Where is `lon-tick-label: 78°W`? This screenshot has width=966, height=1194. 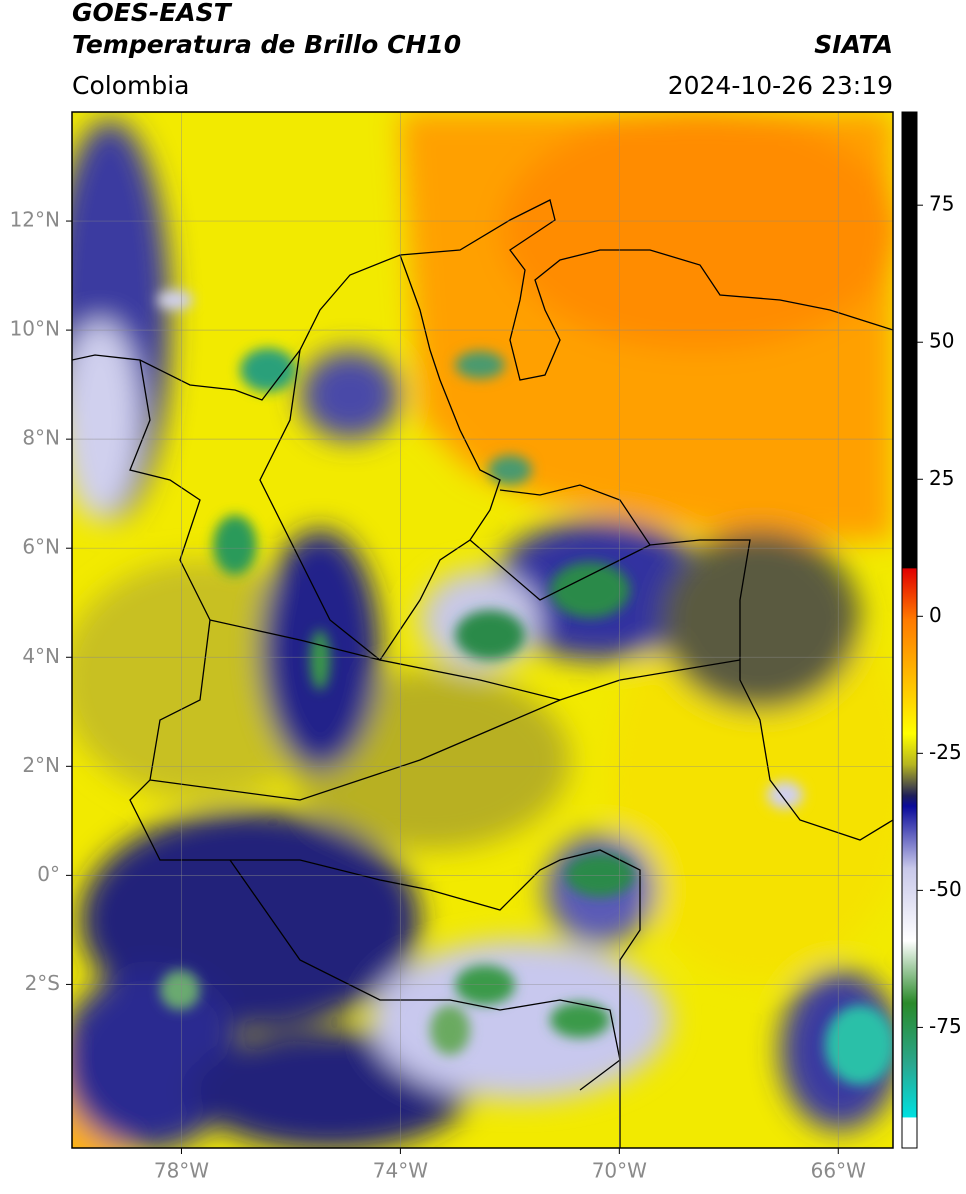 lon-tick-label: 78°W is located at coordinates (181, 1171).